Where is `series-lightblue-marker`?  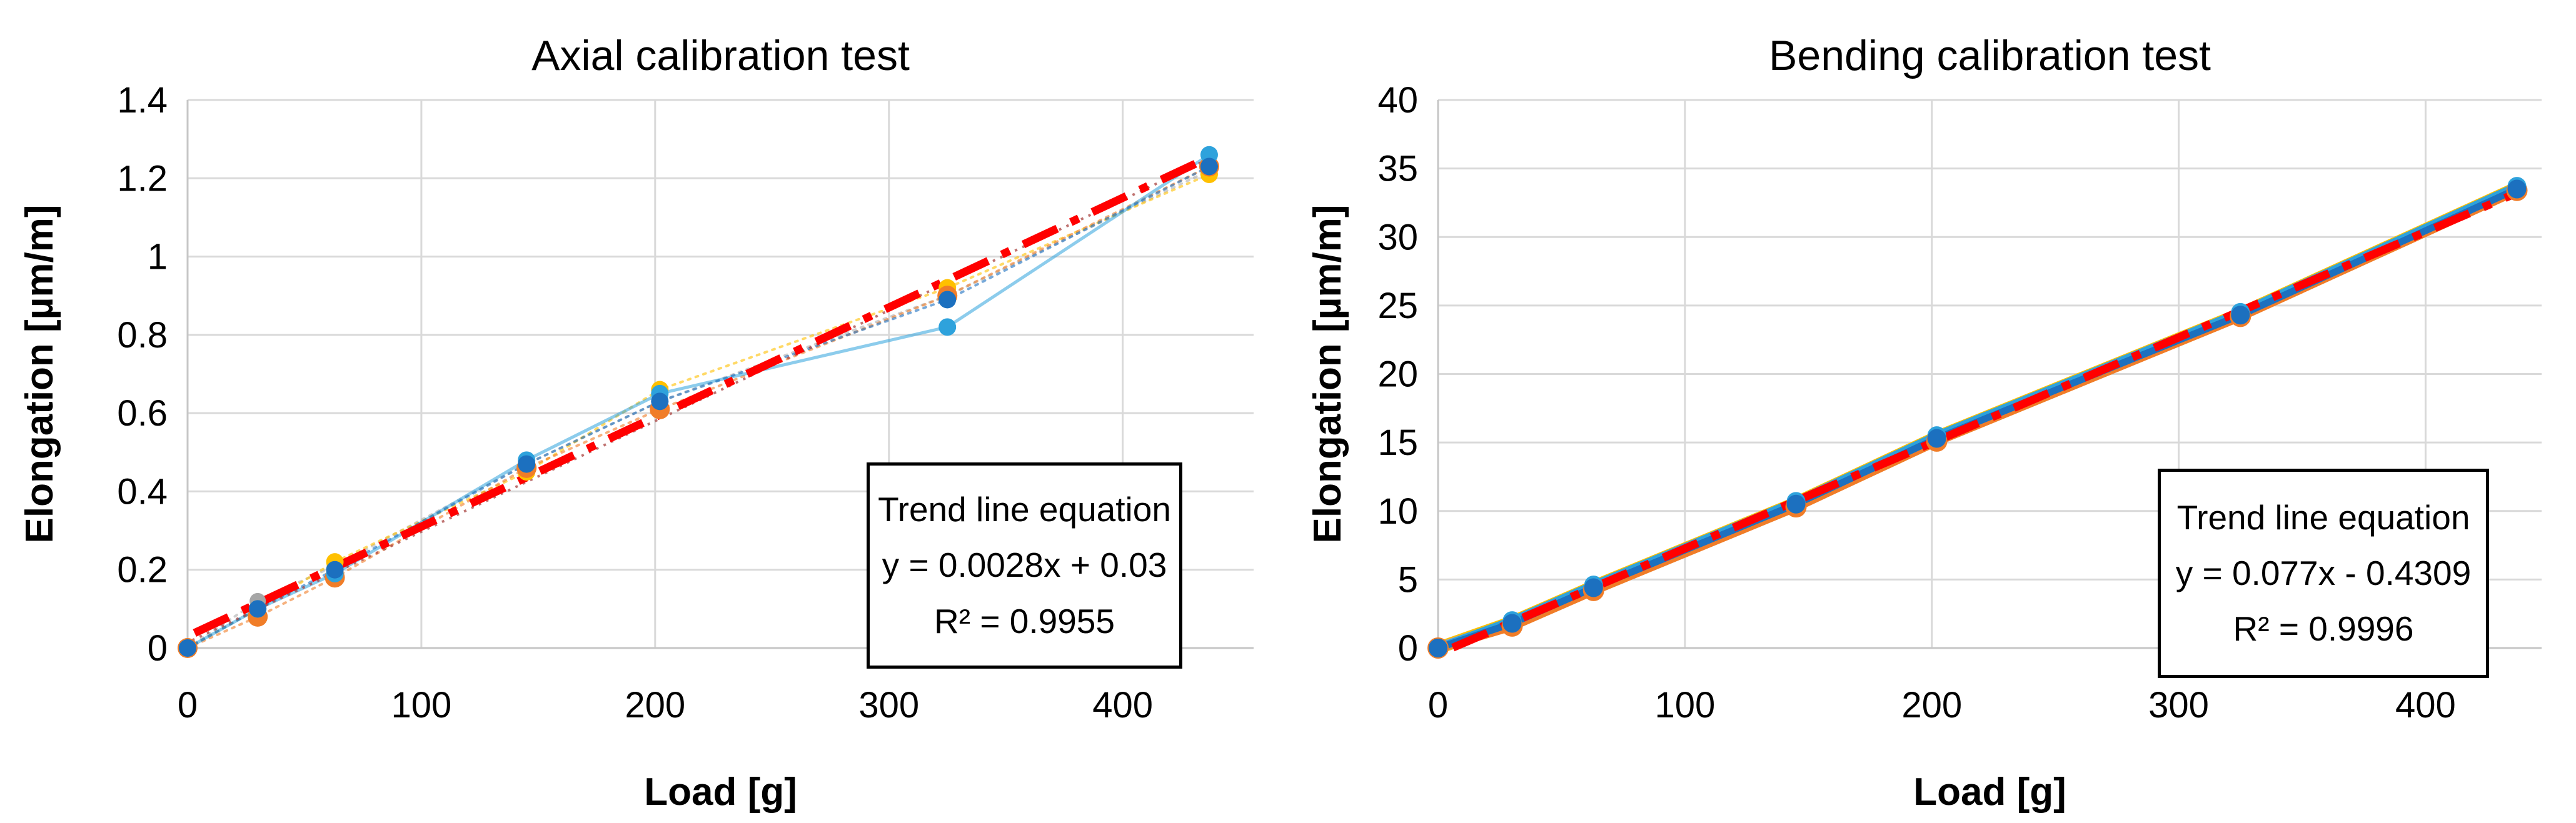 series-lightblue-marker is located at coordinates (948, 327).